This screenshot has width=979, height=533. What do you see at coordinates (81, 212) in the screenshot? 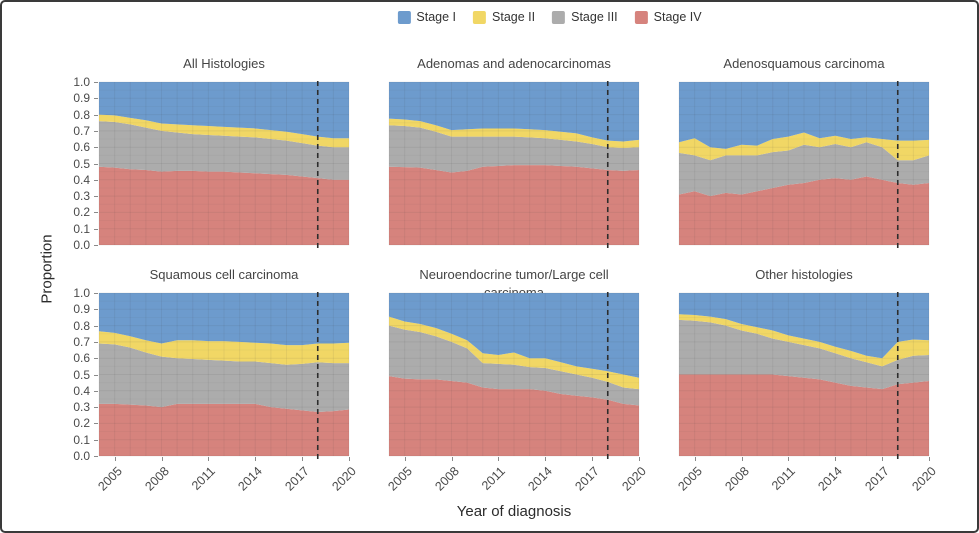
I see `y-tick-label: 0.2` at bounding box center [81, 212].